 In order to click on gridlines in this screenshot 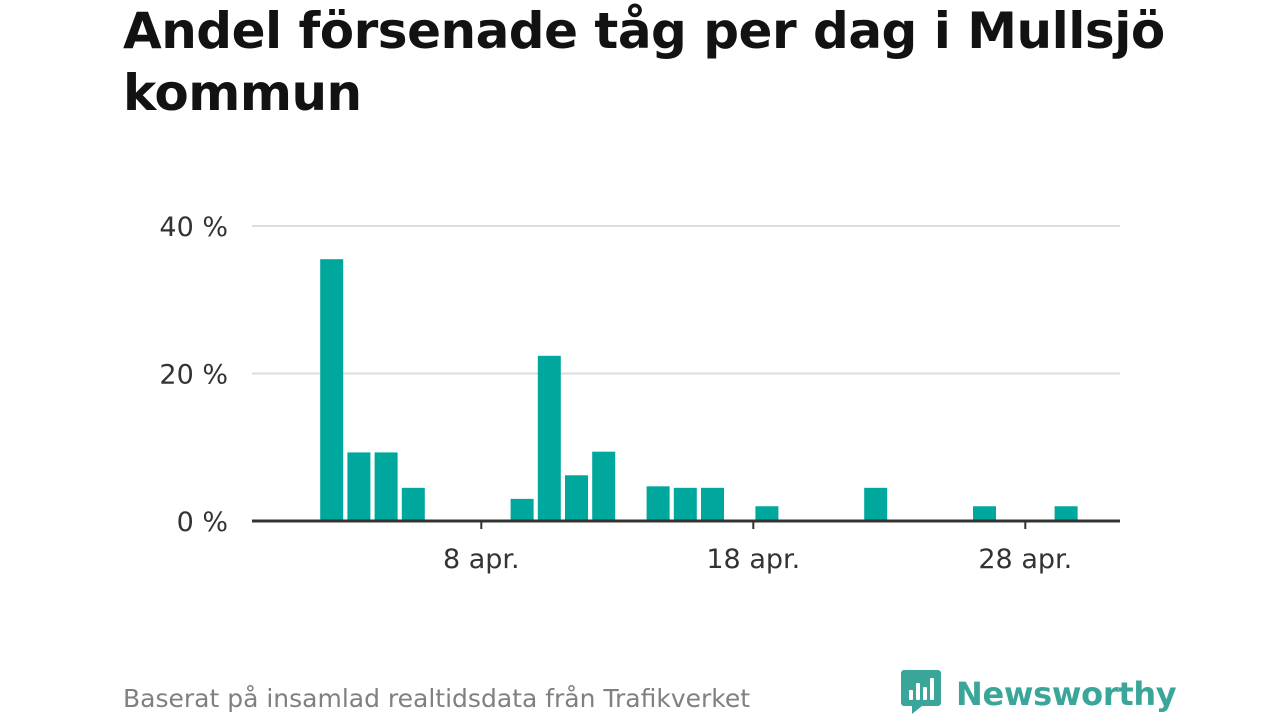, I will do `click(686, 300)`.